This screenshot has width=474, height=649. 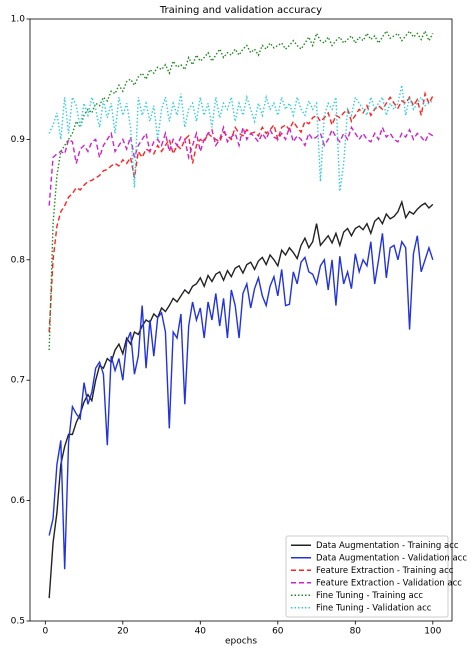 I want to click on legend-label: Feature Extraction - Validation acc, so click(x=389, y=583).